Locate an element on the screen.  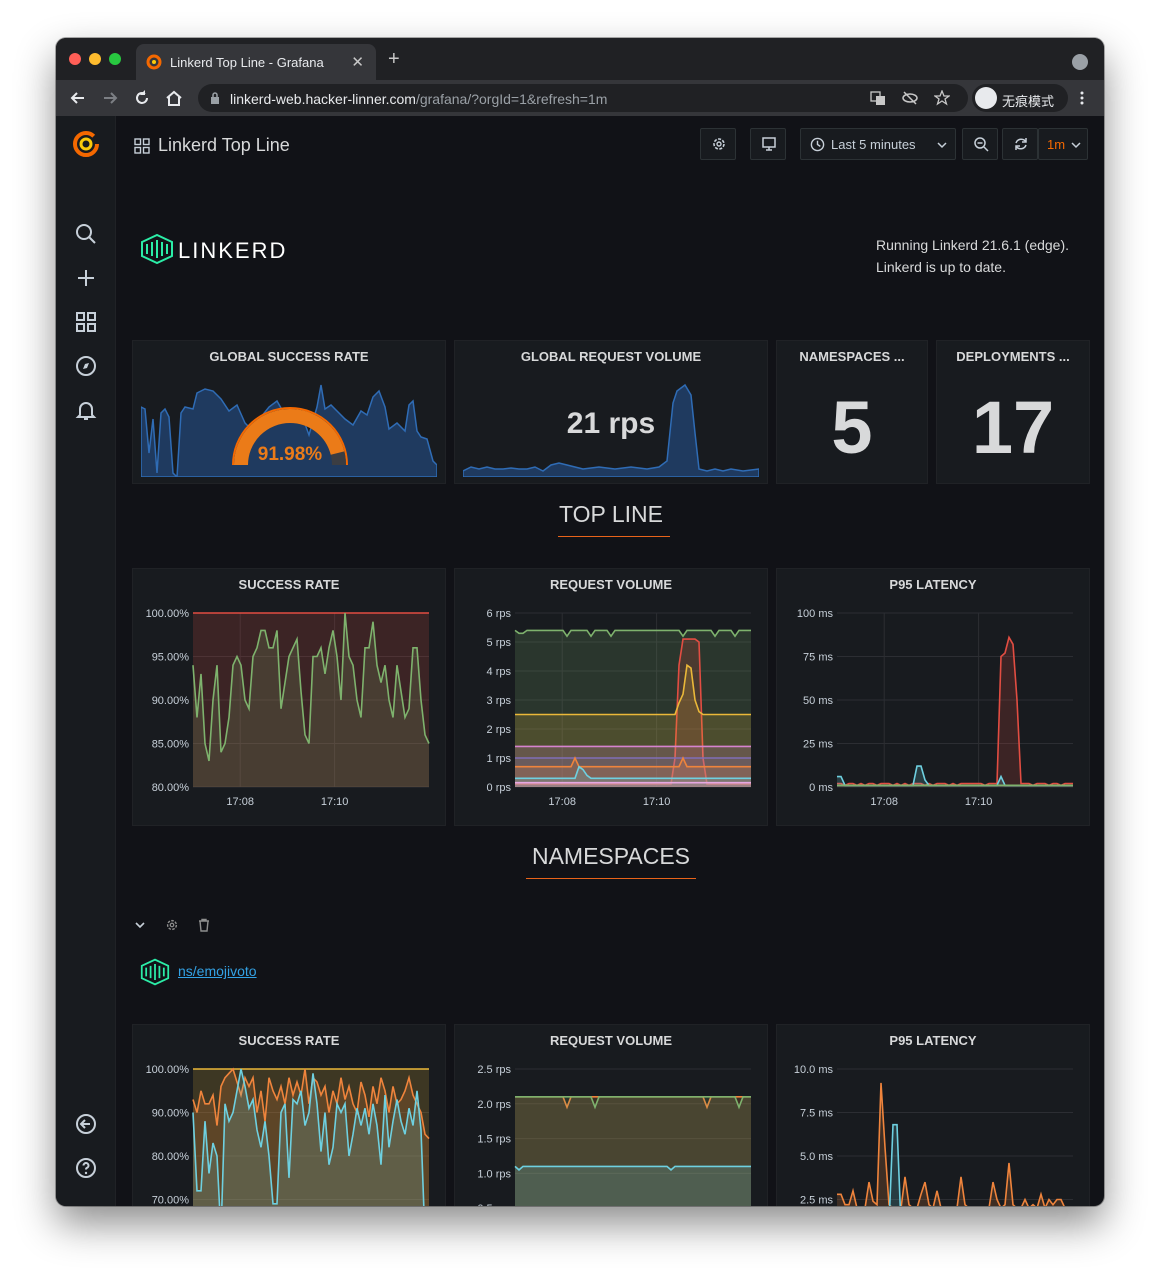
namespace-link: ns/emojivoto is located at coordinates (217, 971).